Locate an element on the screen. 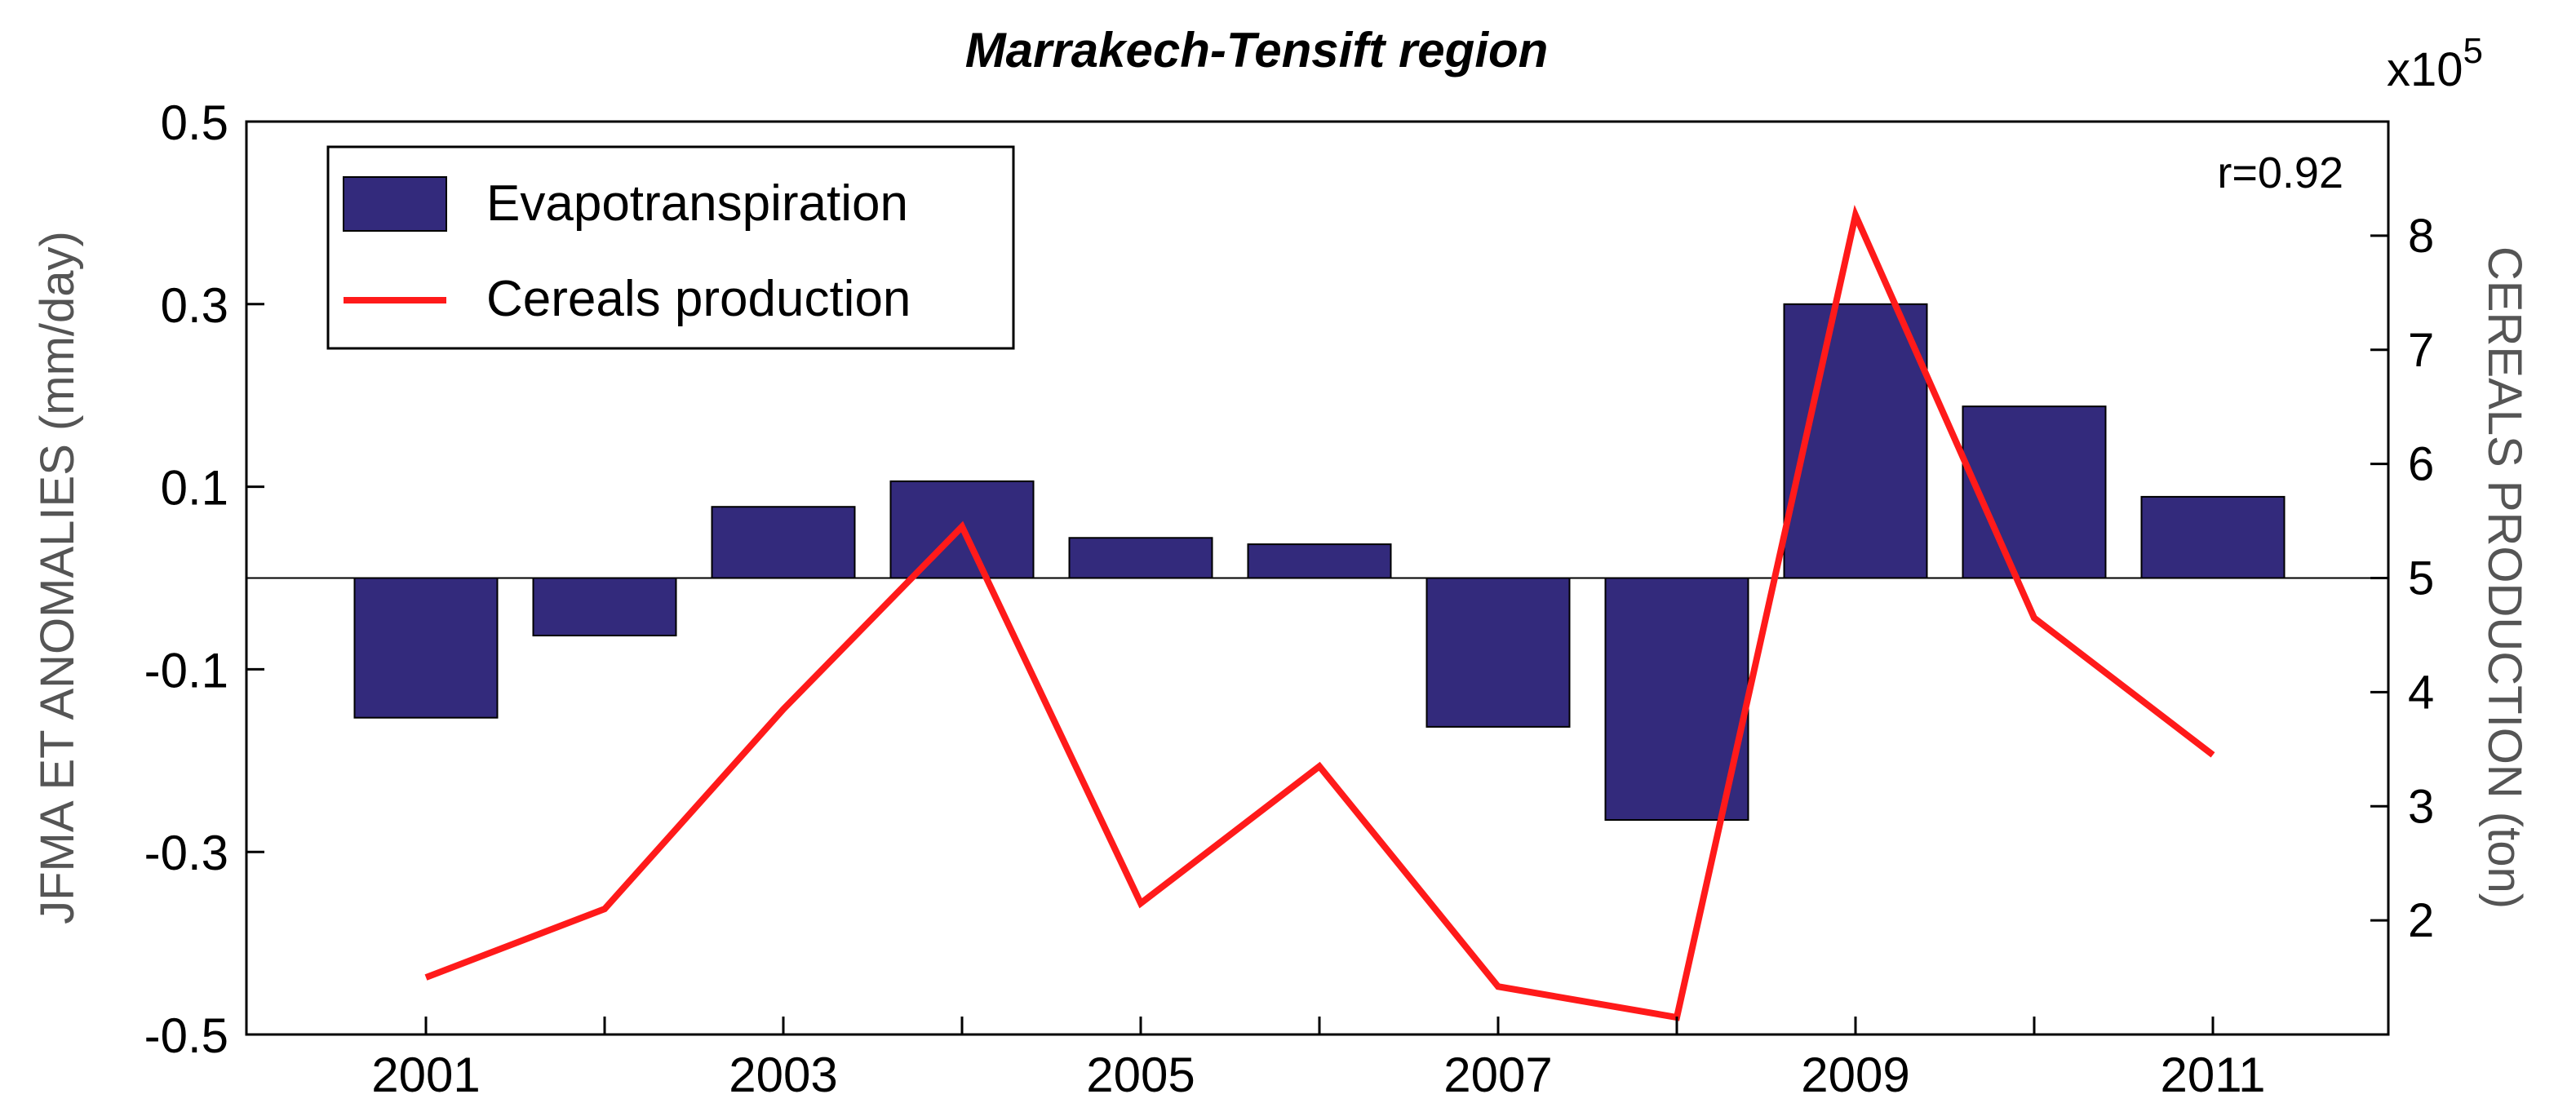  bar-2005 is located at coordinates (1140, 558).